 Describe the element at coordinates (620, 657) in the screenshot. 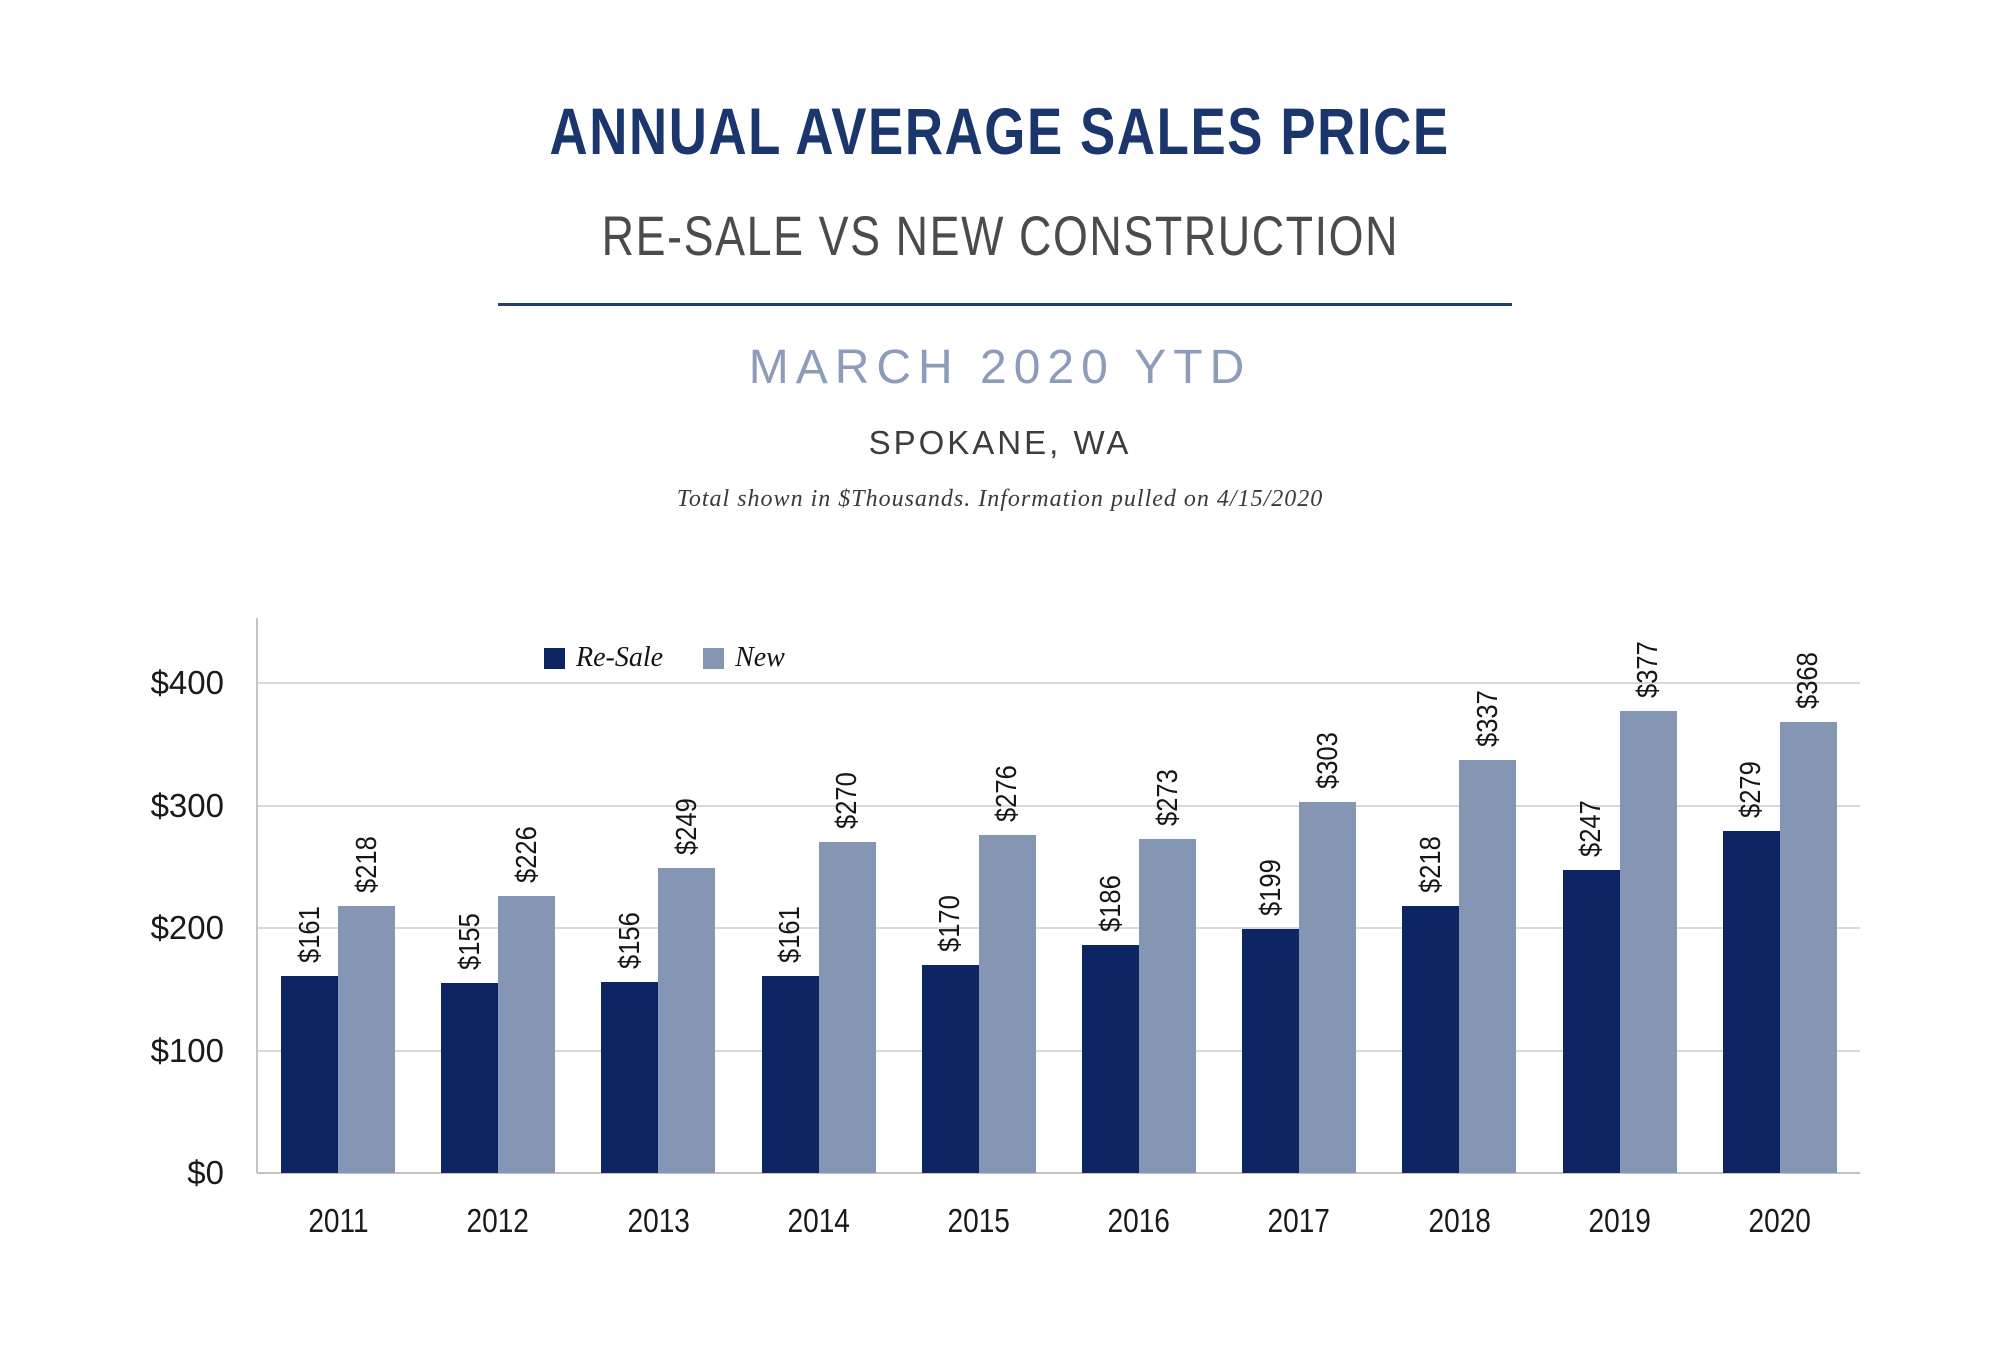

I see `legend-label-resale: Re-Sale` at that location.